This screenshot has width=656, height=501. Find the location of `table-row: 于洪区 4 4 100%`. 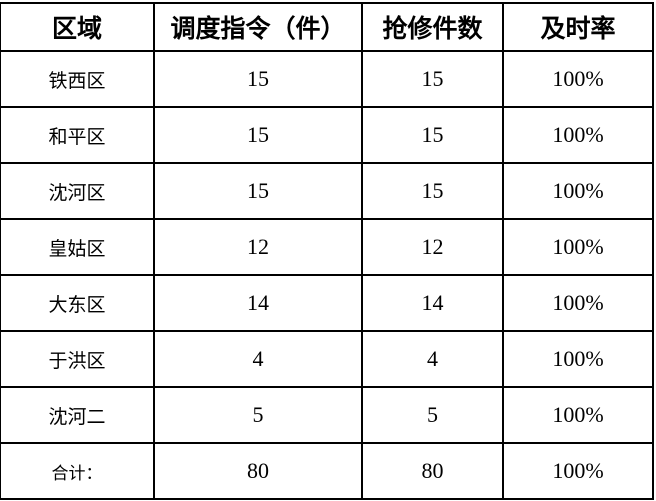

table-row: 于洪区 4 4 100% is located at coordinates (327, 359).